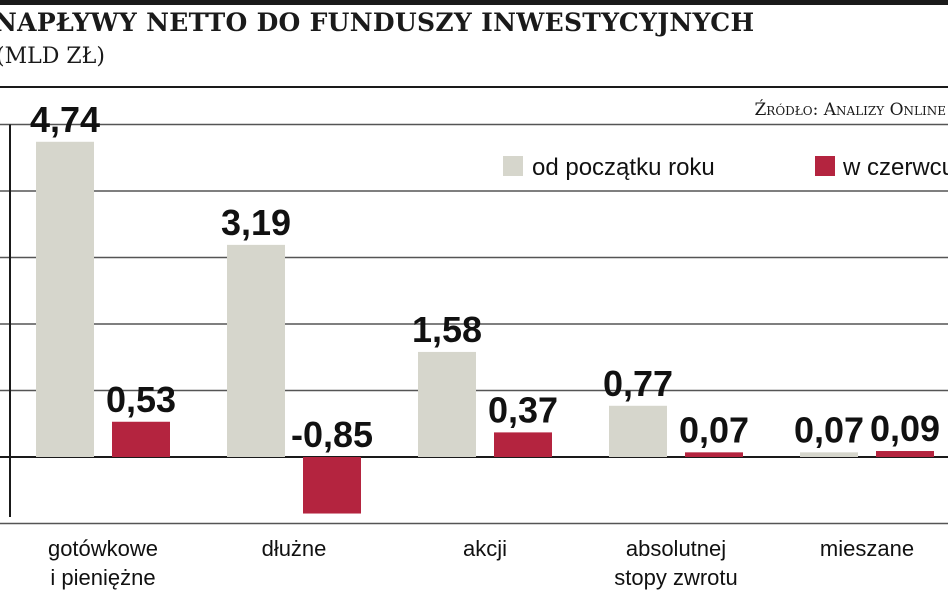 The height and width of the screenshot is (593, 948). I want to click on data-label: 0,37, so click(523, 409).